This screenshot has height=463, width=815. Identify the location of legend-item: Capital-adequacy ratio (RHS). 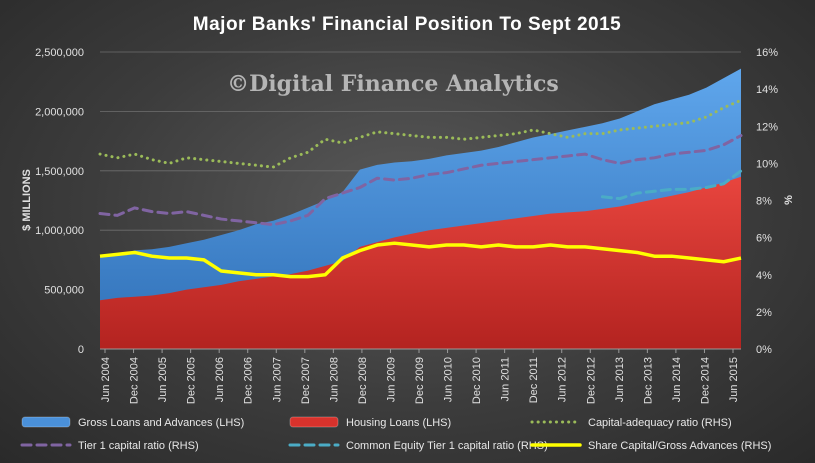
(631, 423).